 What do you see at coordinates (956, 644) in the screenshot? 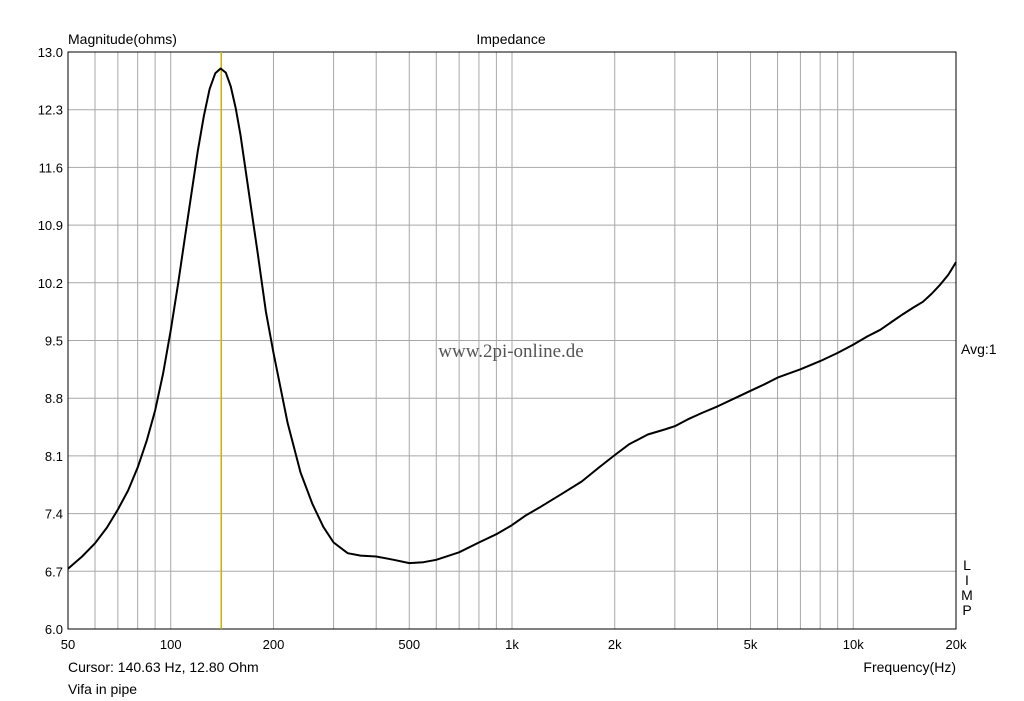
I see `x-tick-label: 20k` at bounding box center [956, 644].